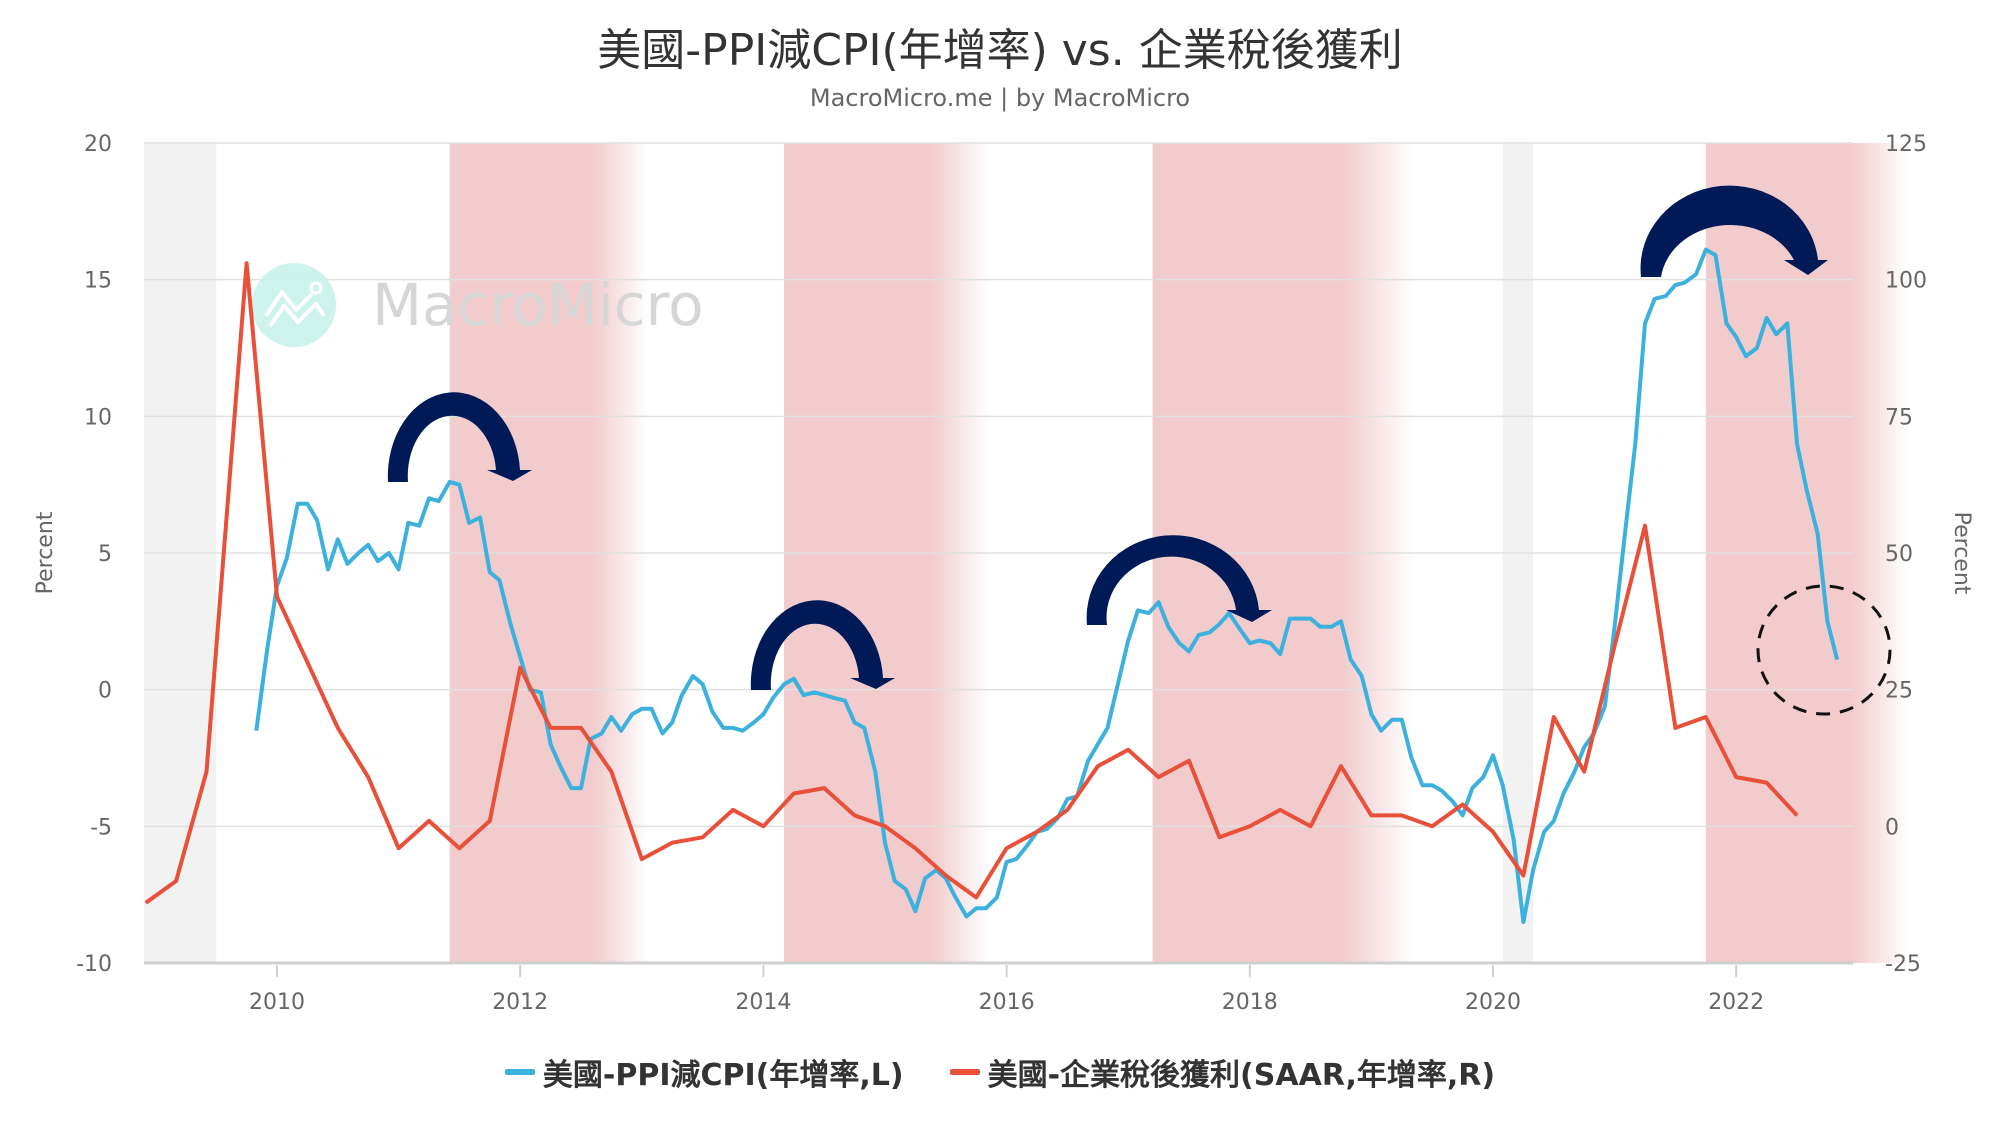 The width and height of the screenshot is (2000, 1125). Describe the element at coordinates (964, 1072) in the screenshot. I see `legend-swatch-red` at that location.